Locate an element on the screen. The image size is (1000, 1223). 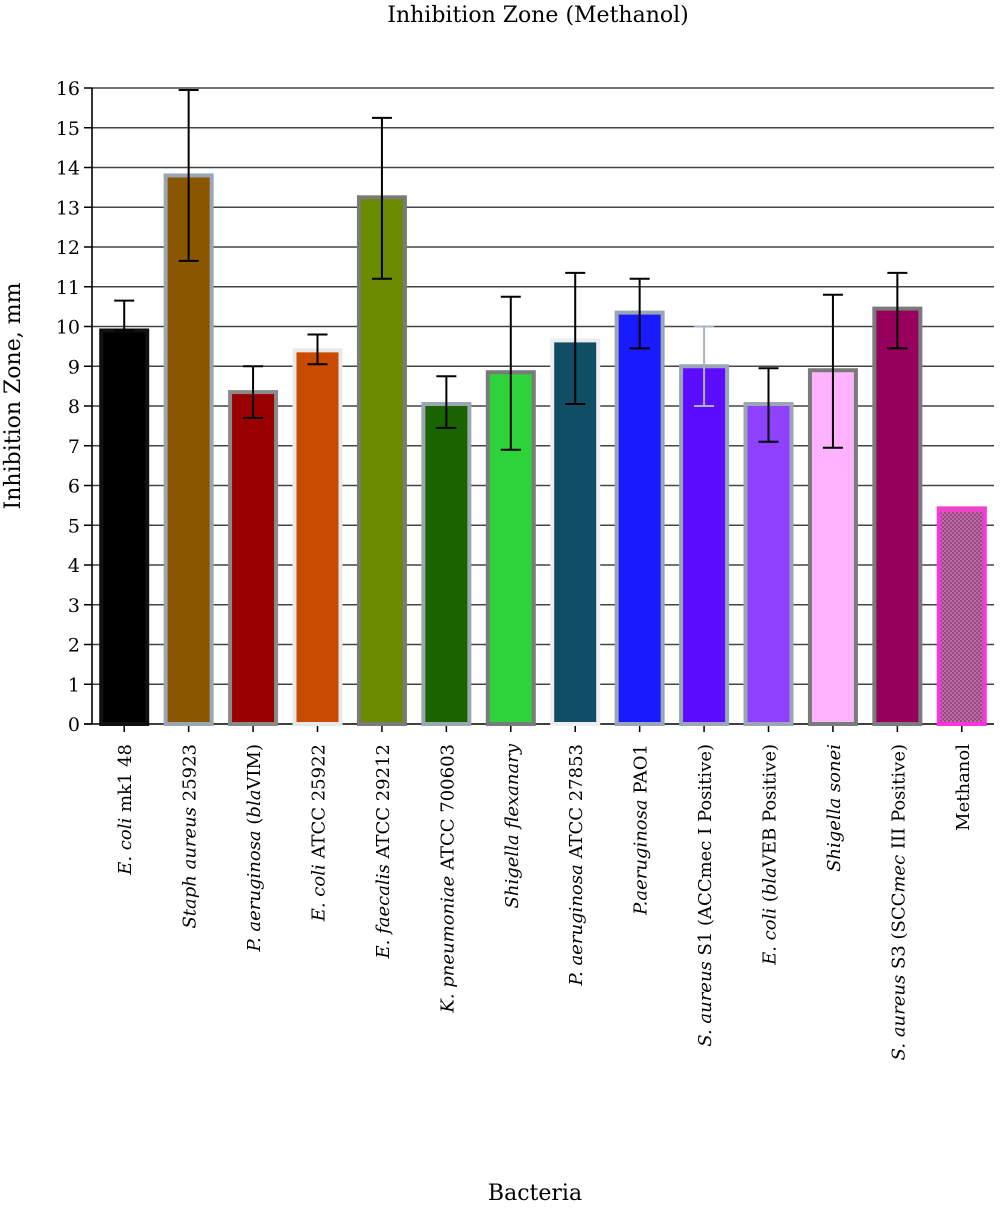
x-tick-label: E. coli ATCC 25922 is located at coordinates (319, 833).